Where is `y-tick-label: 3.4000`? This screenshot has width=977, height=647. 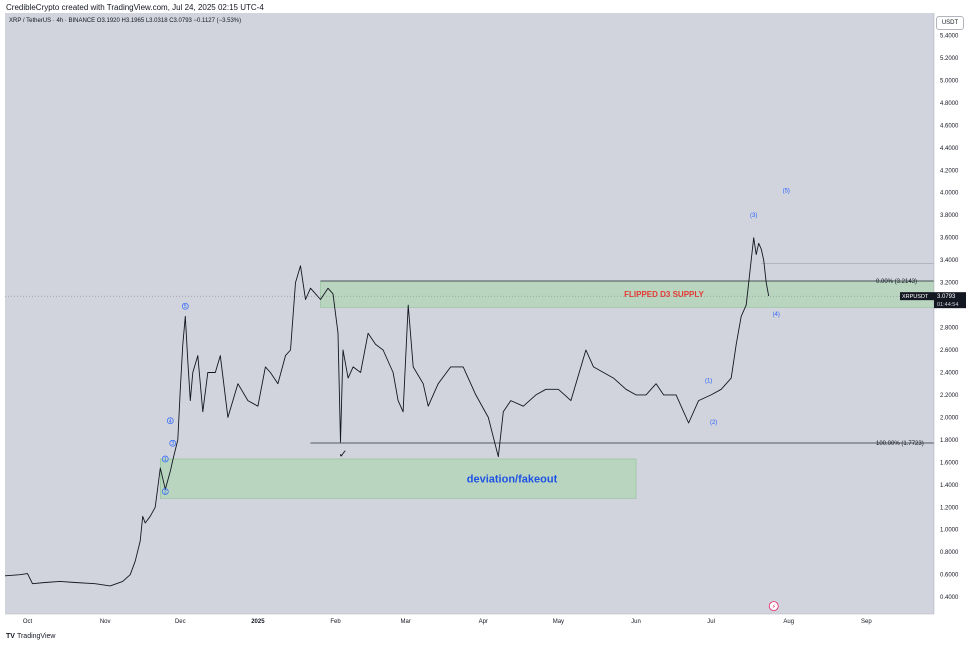
y-tick-label: 3.4000 is located at coordinates (949, 261).